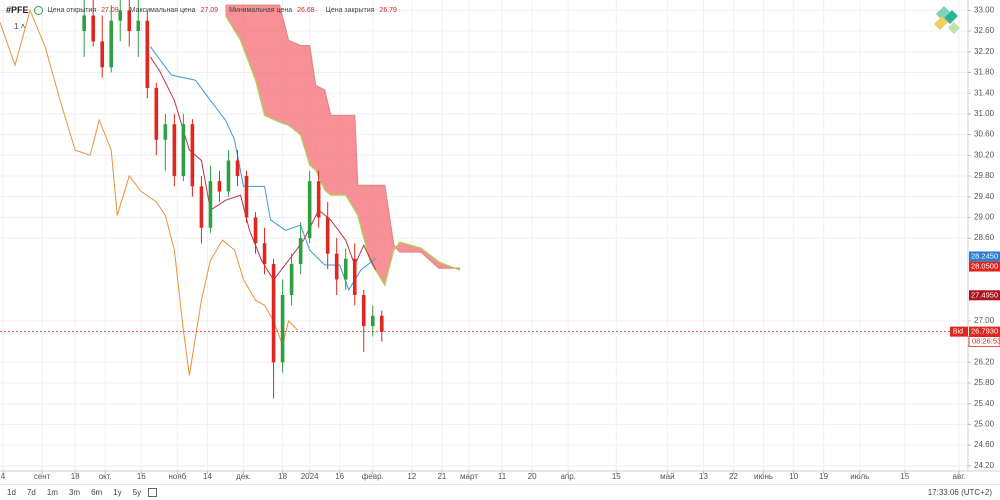 This screenshot has height=500, width=1000. I want to click on x-tick-label: 22, so click(733, 476).